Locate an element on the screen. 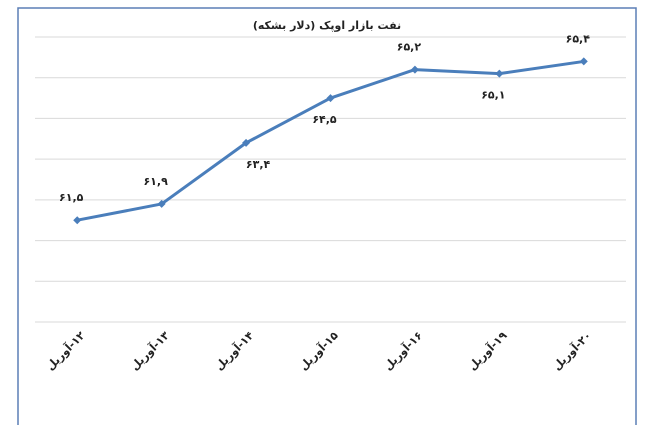 The height and width of the screenshot is (425, 645). chart-title: نفت بازار اوپک (دلار بشکه) is located at coordinates (327, 25).